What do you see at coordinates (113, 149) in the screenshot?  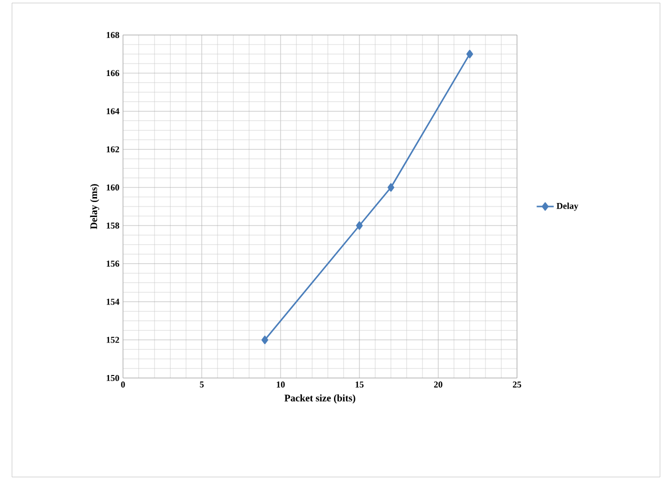 I see `y-tick-label: 162` at bounding box center [113, 149].